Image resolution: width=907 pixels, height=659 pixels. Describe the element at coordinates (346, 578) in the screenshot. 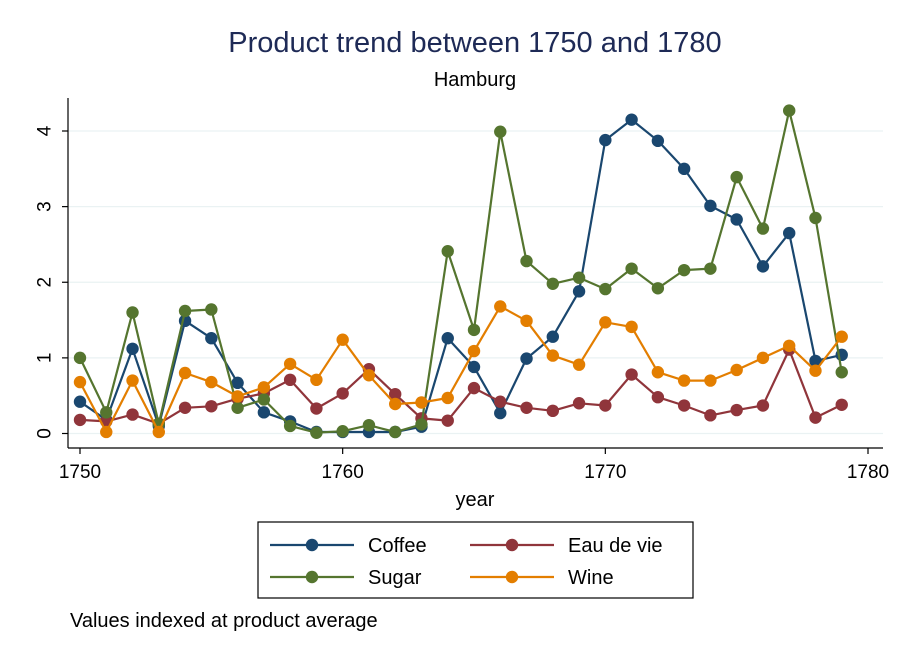

I see `legend-item: Sugar` at that location.